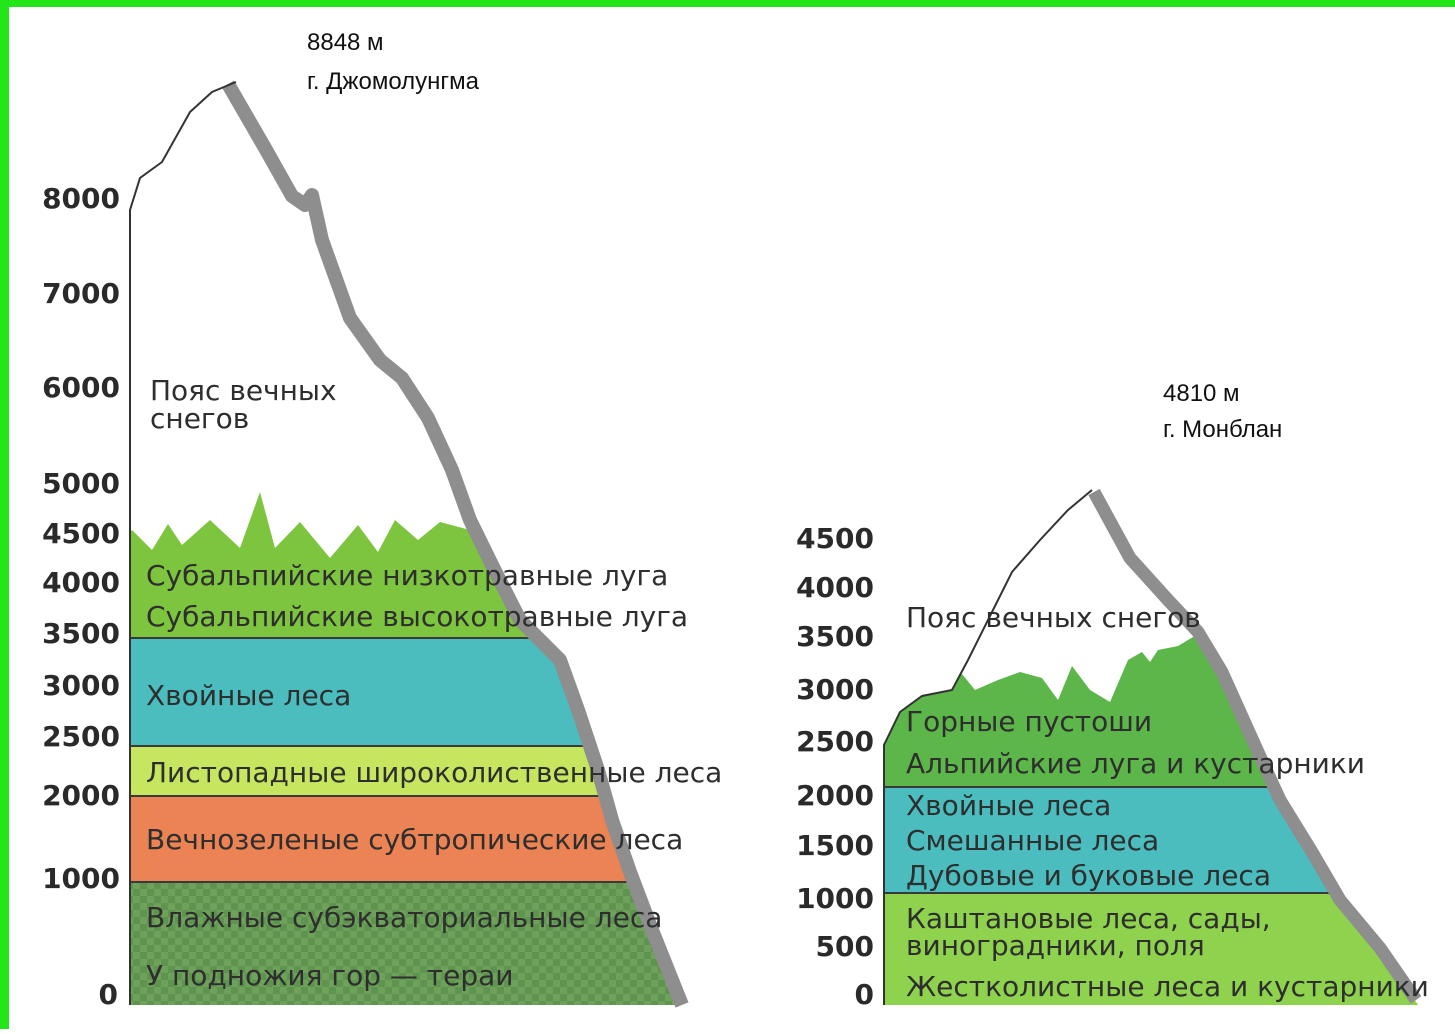 The image size is (1455, 1034). I want to click on everest-tick: 2500, so click(81, 736).